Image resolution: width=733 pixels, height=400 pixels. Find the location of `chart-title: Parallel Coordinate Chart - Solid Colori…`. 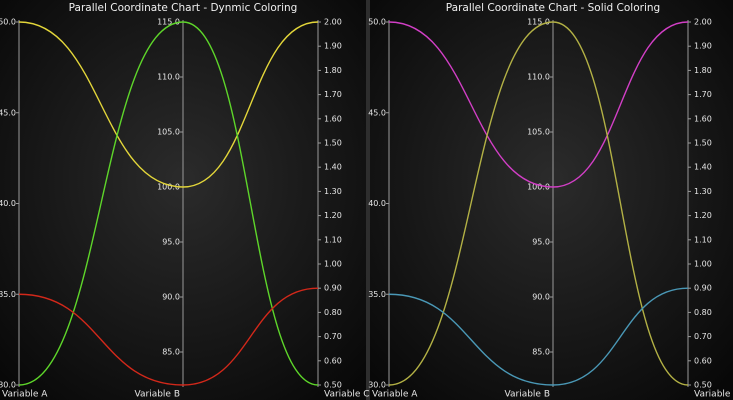

chart-title: Parallel Coordinate Chart - Solid Colori… is located at coordinates (553, 8).